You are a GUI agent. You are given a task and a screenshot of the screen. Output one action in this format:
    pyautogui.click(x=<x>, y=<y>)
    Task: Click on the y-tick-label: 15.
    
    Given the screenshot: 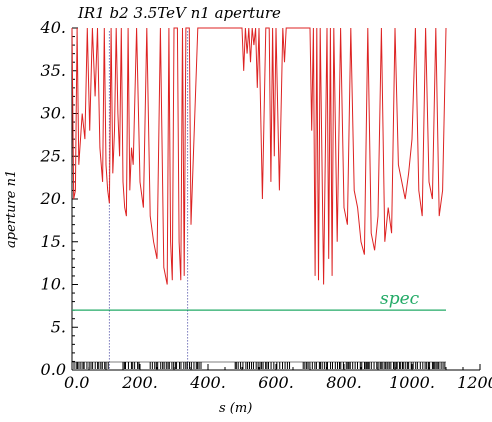 What is the action you would take?
    pyautogui.click(x=53, y=241)
    